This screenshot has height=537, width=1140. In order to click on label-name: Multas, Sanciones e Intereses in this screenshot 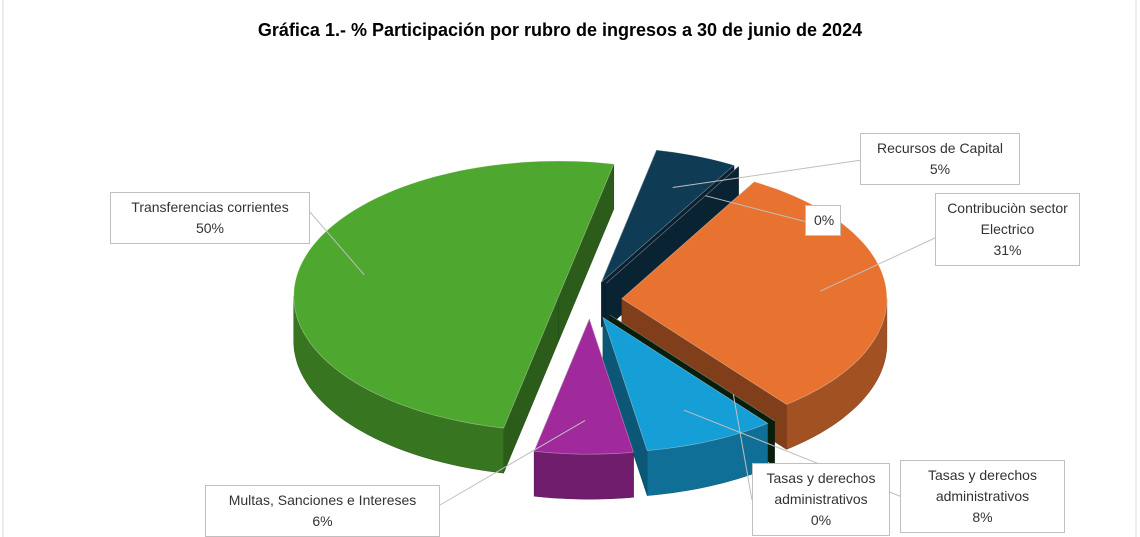, I will do `click(322, 500)`.